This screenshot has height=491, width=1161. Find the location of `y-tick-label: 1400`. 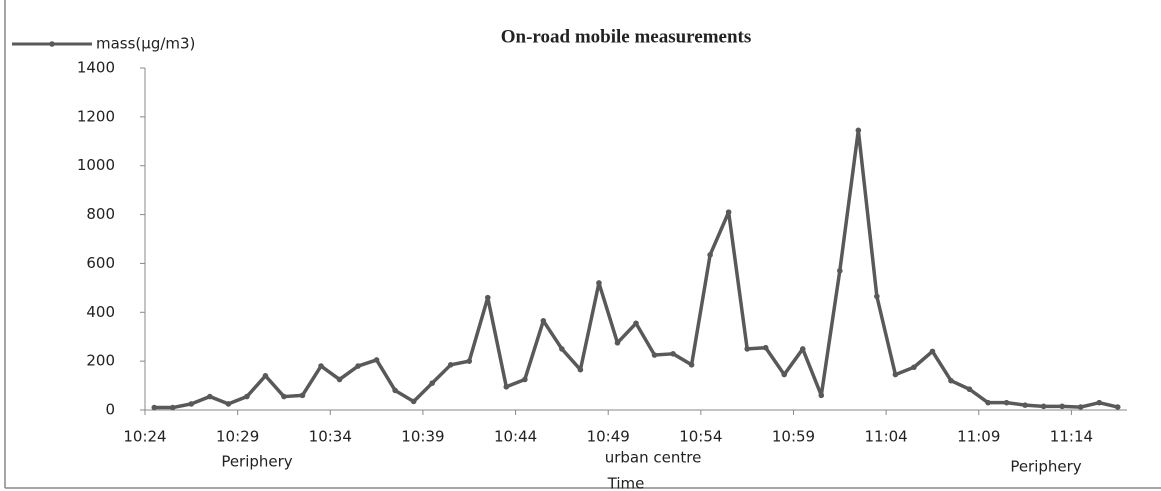

y-tick-label: 1400 is located at coordinates (96, 68).